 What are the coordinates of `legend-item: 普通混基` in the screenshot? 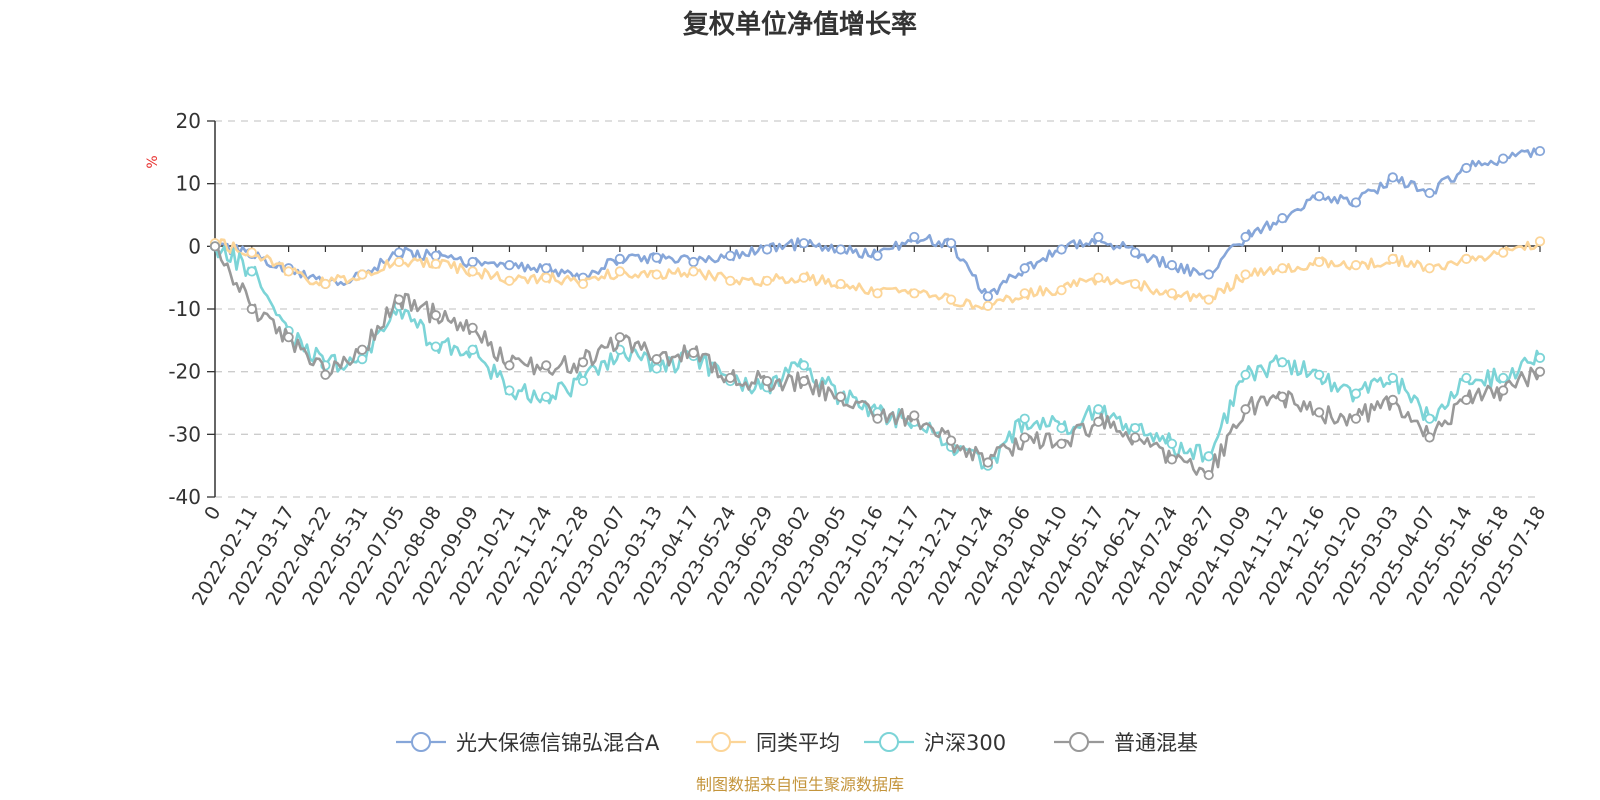 It's located at (1126, 743).